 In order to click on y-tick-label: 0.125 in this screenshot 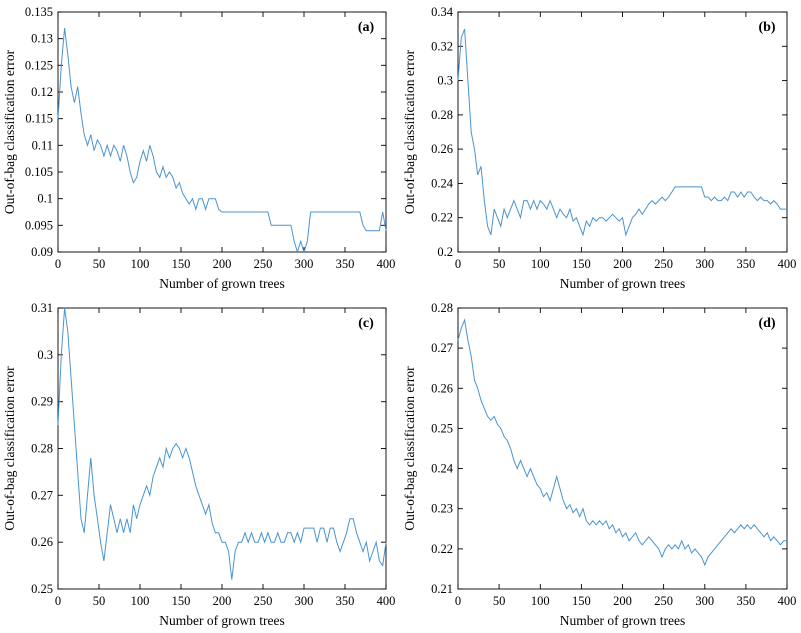, I will do `click(39, 65)`.